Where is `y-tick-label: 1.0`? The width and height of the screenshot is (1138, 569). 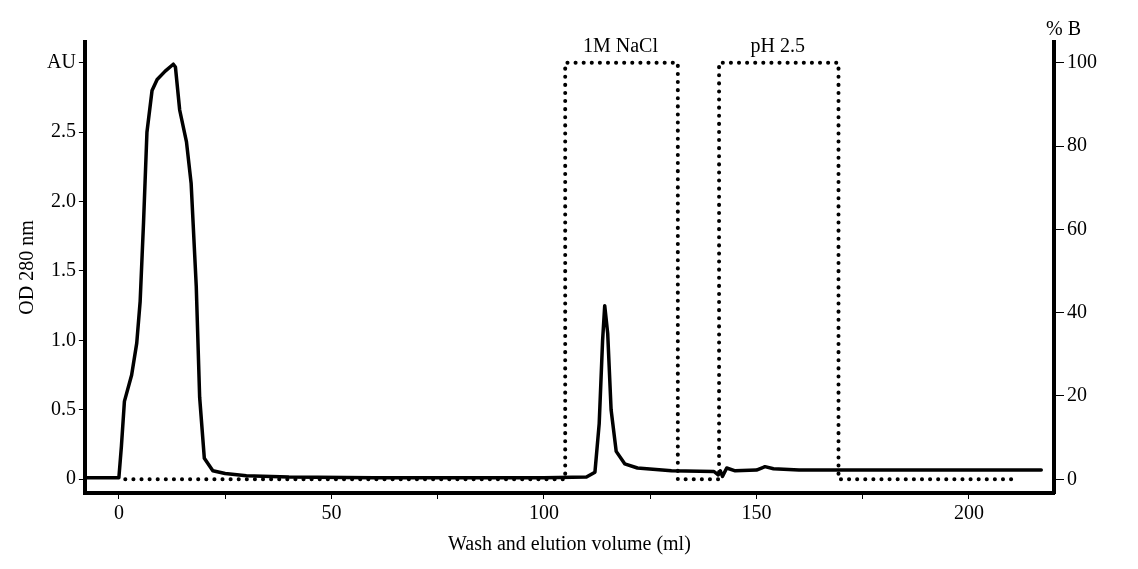 y-tick-label: 1.0 is located at coordinates (63, 338).